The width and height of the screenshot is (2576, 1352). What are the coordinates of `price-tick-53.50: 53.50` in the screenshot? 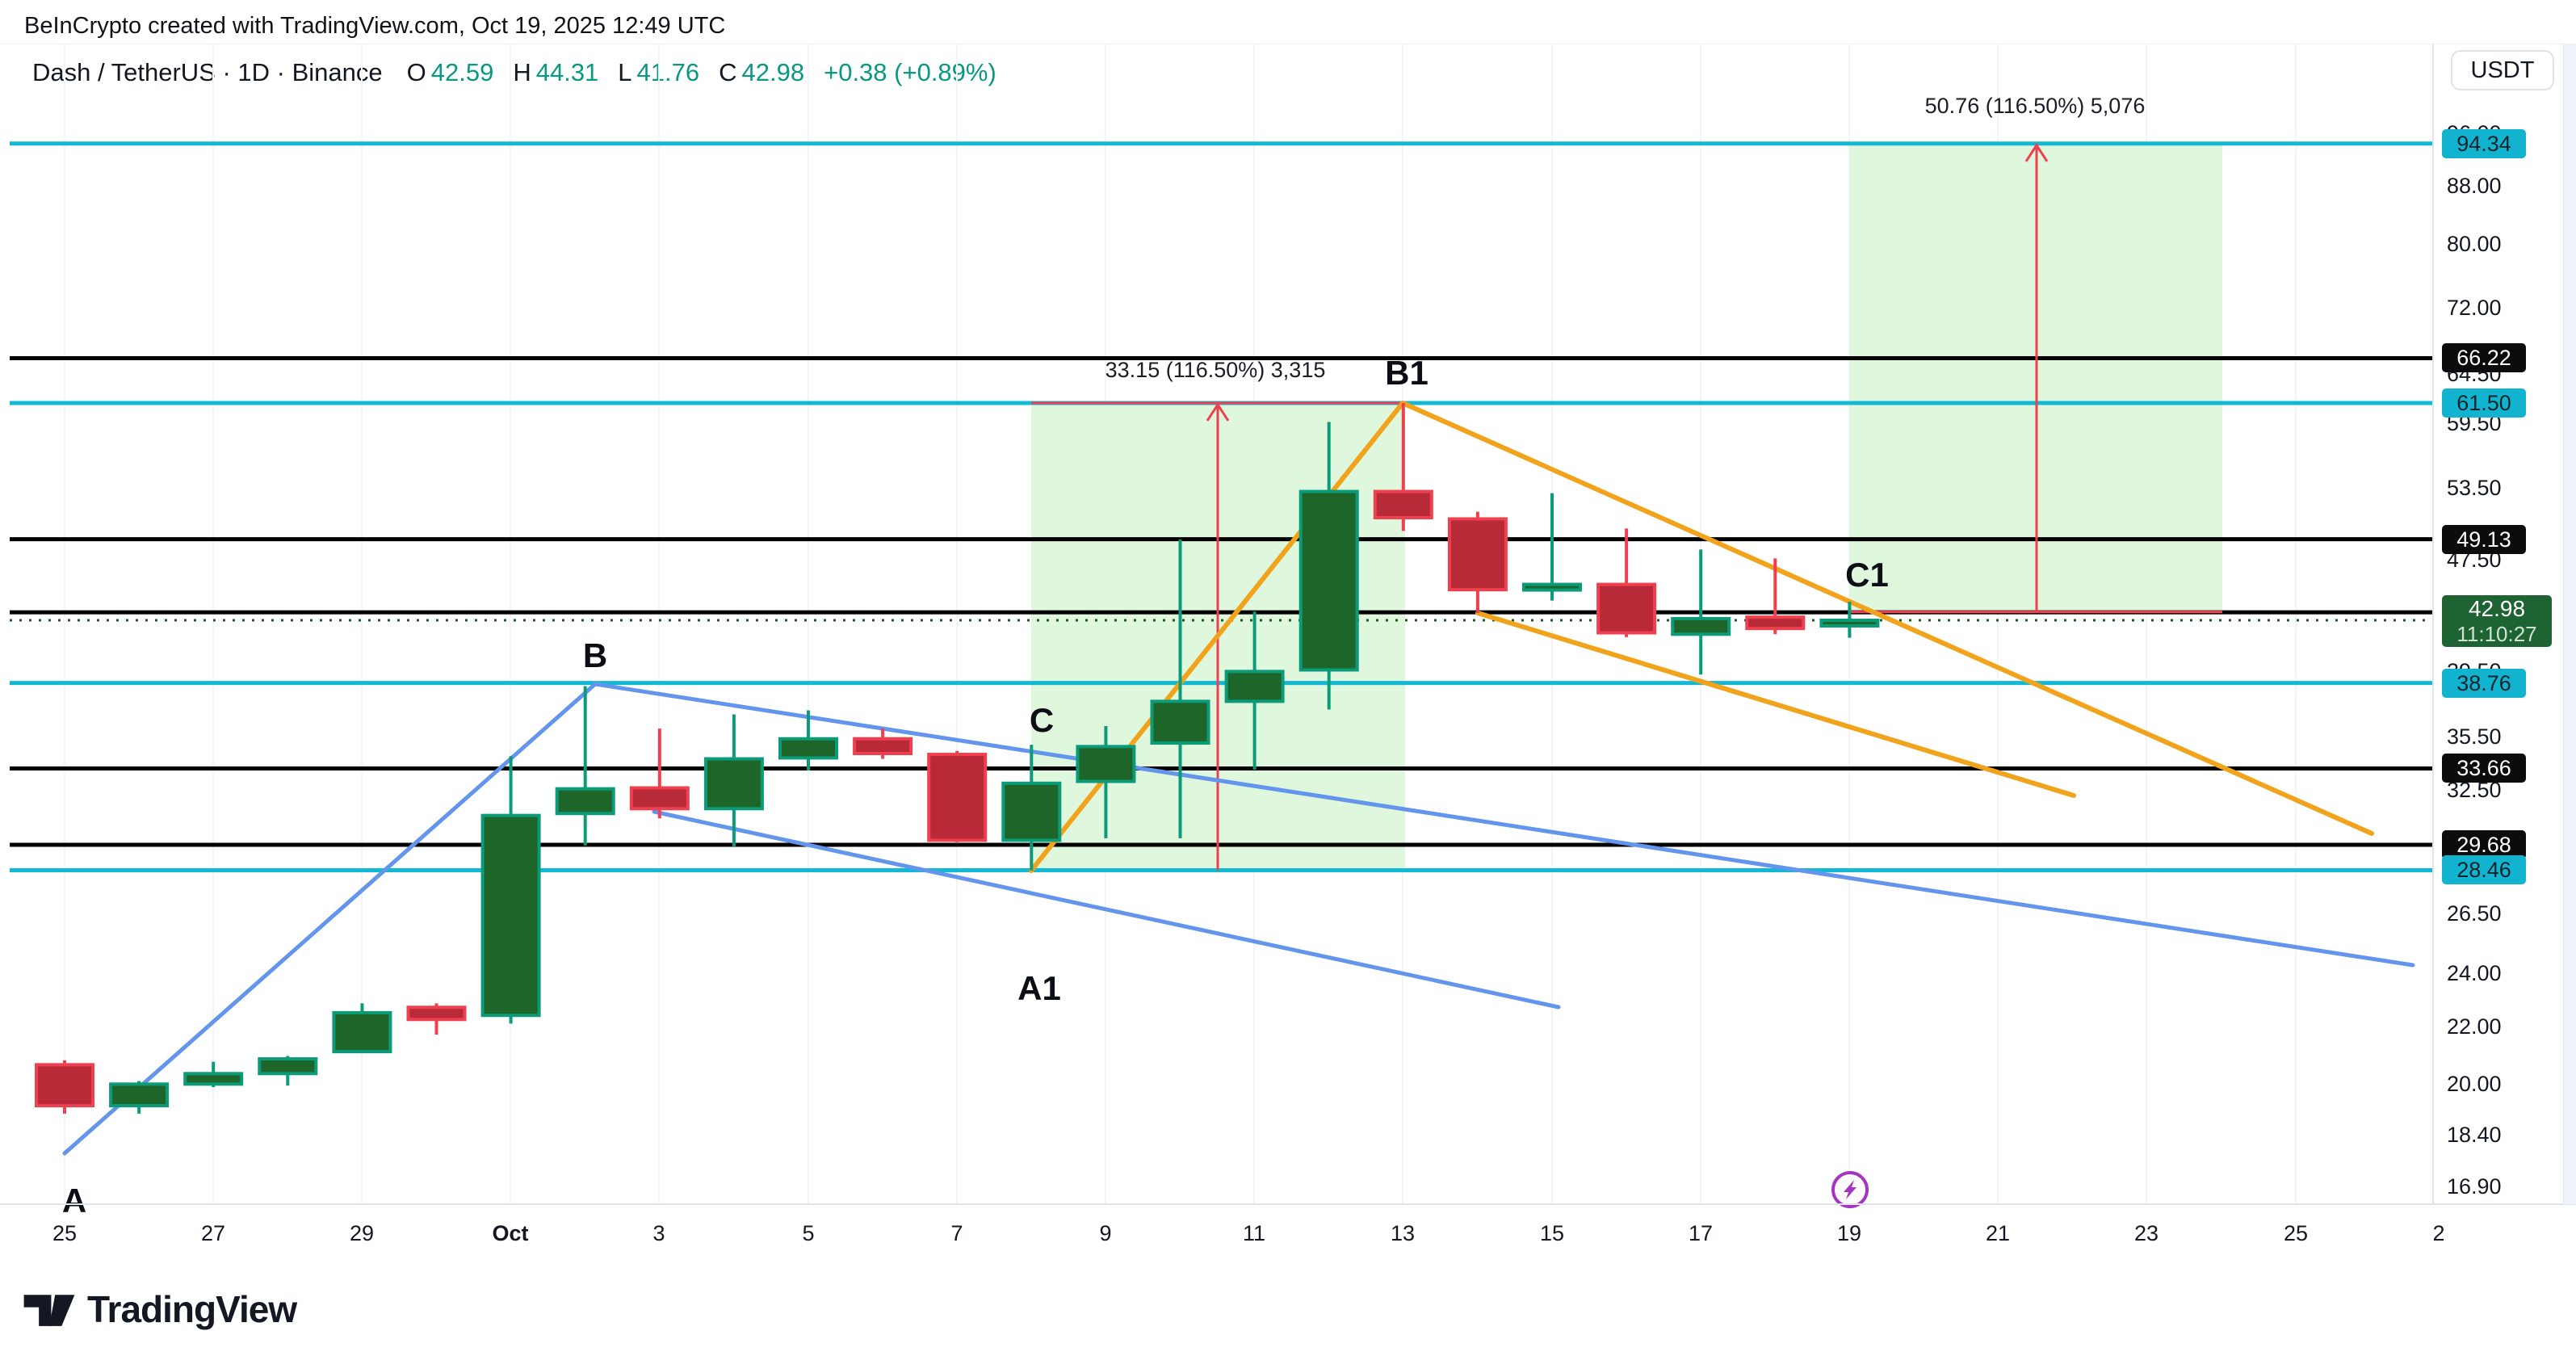 It's located at (2474, 487).